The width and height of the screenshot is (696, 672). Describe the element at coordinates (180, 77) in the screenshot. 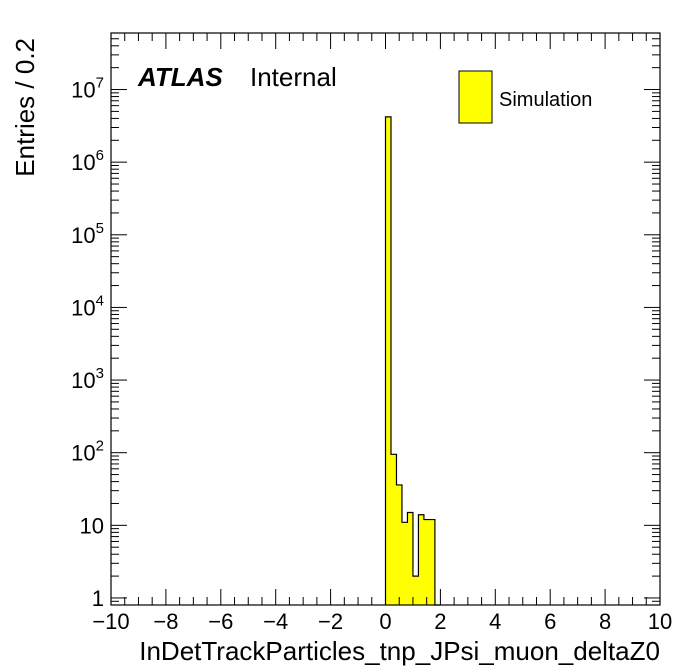

I see `atlas-label: ATLAS` at that location.